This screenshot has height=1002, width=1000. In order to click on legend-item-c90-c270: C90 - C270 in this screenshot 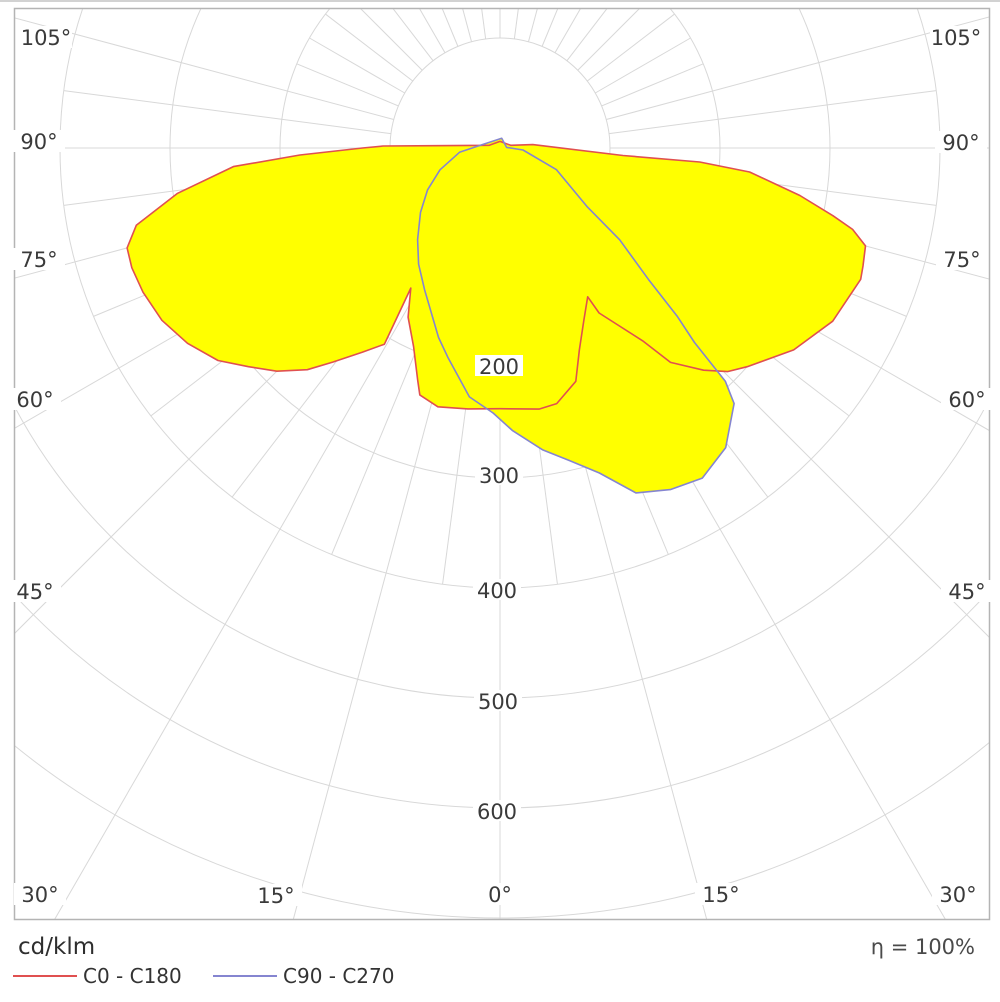, I will do `click(313, 976)`.